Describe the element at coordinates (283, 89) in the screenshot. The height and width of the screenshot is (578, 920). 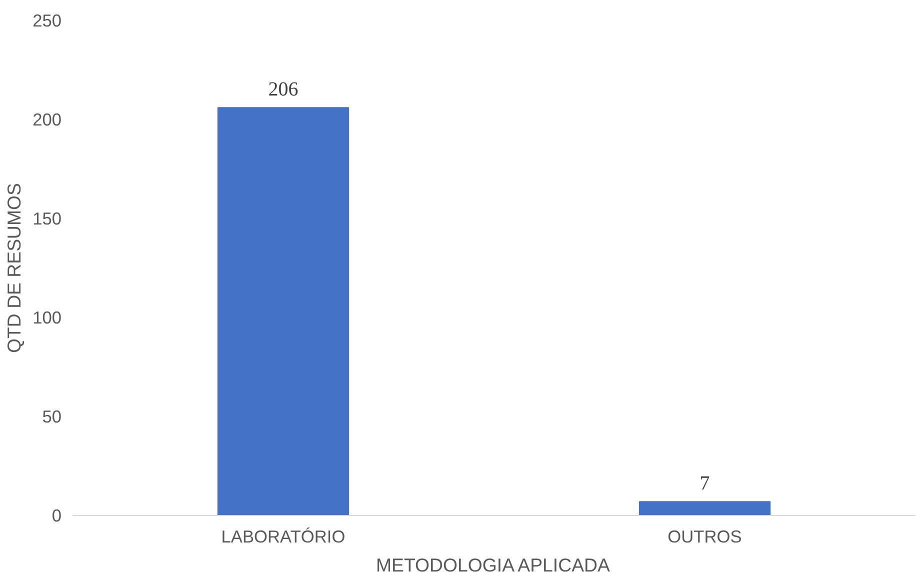
I see `data-label: 206` at that location.